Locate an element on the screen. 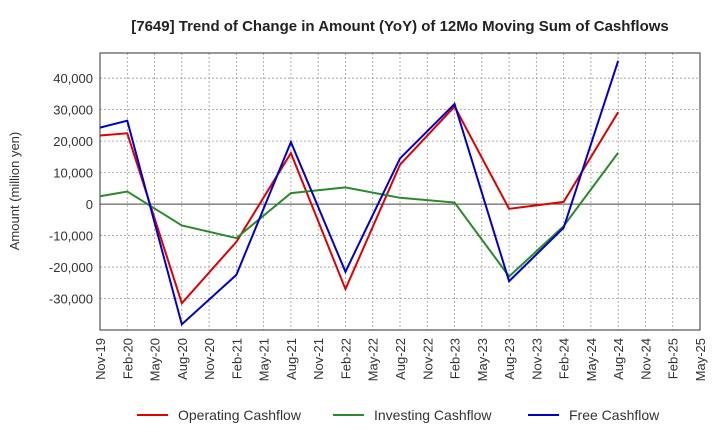 This screenshot has width=720, height=440. x-tick-label: May-22 is located at coordinates (373, 359).